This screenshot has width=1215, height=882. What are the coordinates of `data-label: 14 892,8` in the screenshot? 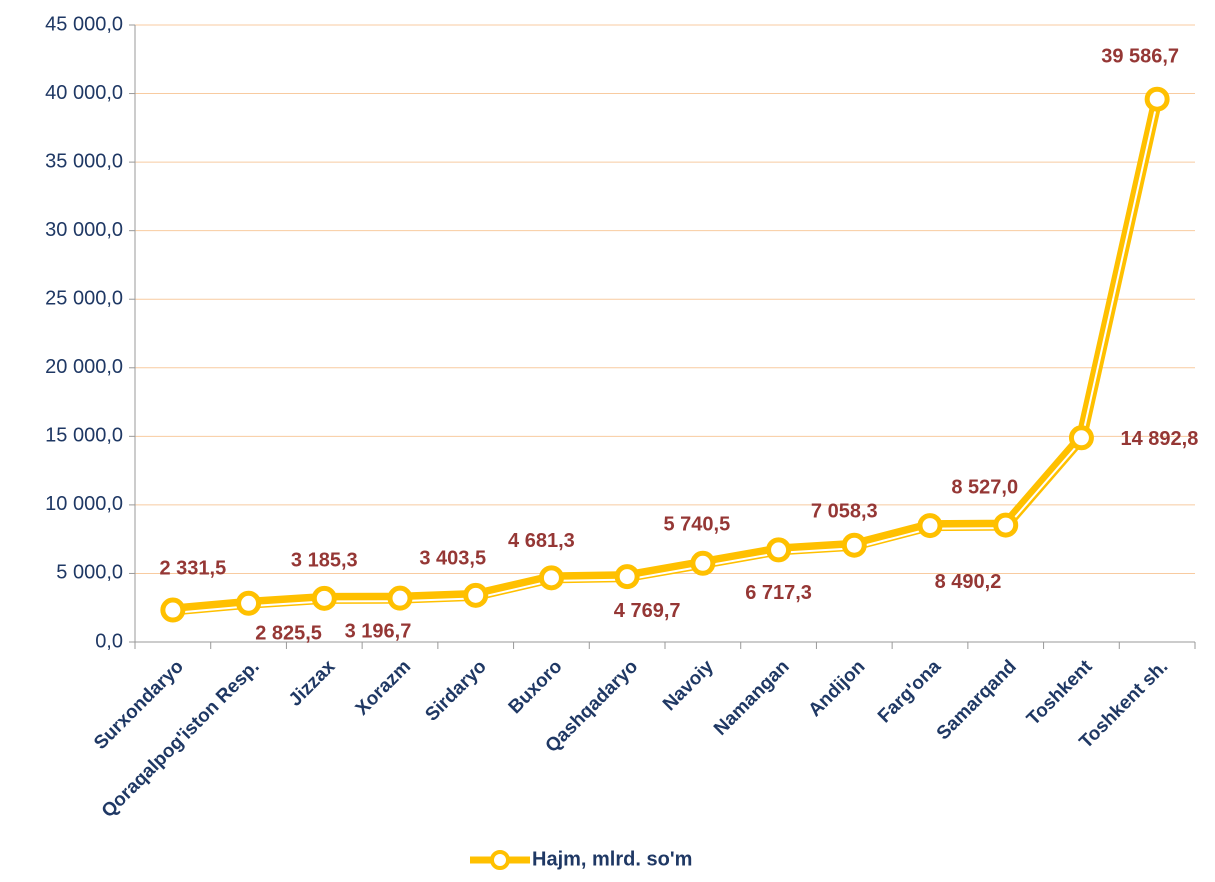 It's located at (1159, 439).